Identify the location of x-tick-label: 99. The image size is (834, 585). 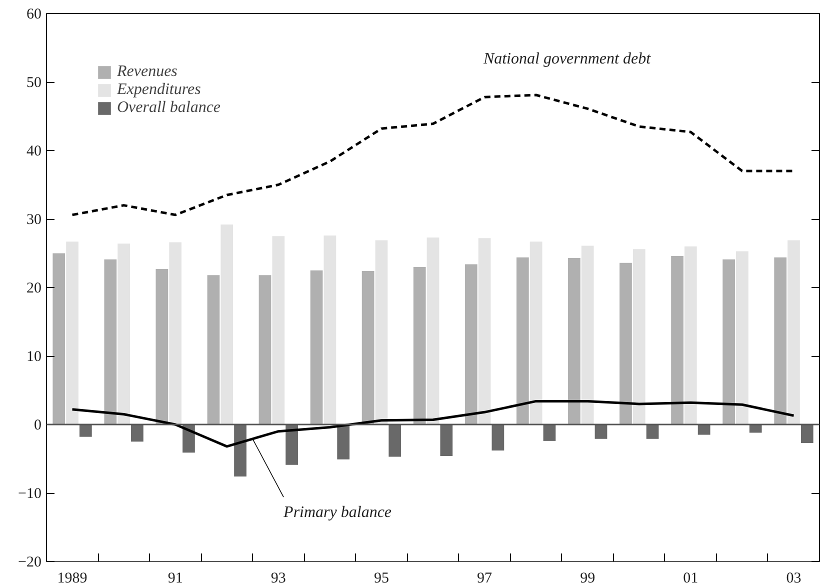
(588, 577).